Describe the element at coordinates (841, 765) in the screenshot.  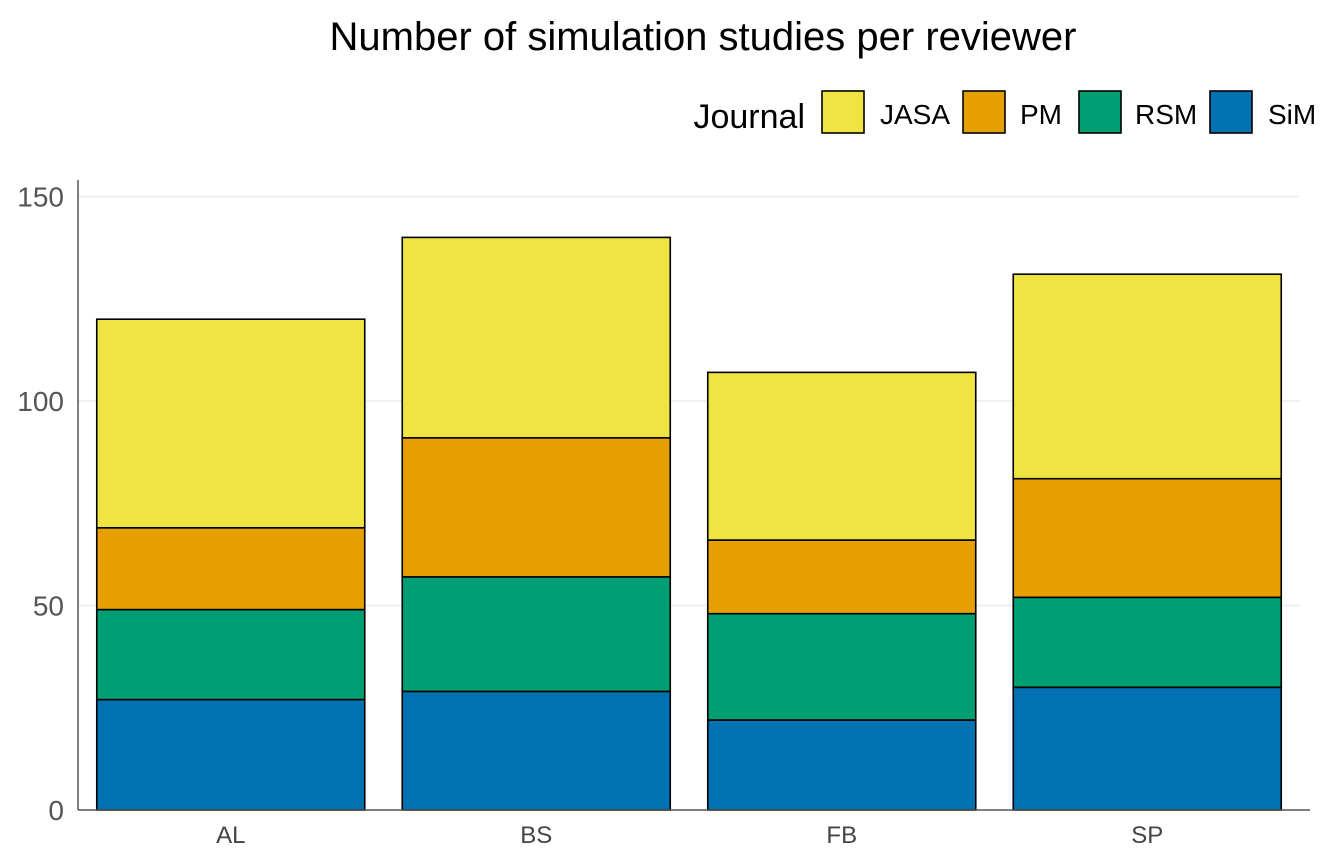
I see `bar-segment-fb-sim` at that location.